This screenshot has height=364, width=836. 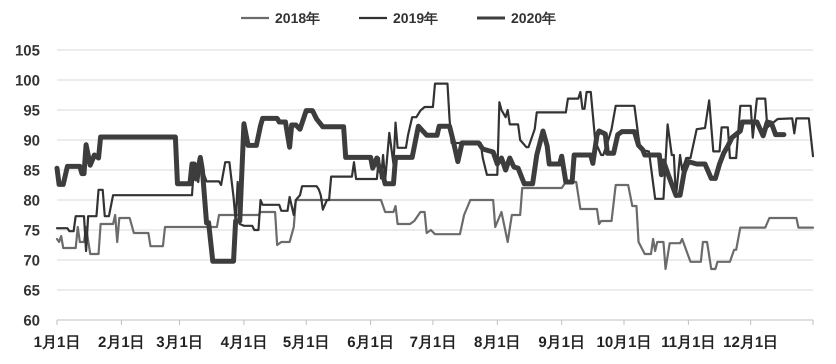 I want to click on x-tick-label: 7月1日, so click(x=433, y=342).